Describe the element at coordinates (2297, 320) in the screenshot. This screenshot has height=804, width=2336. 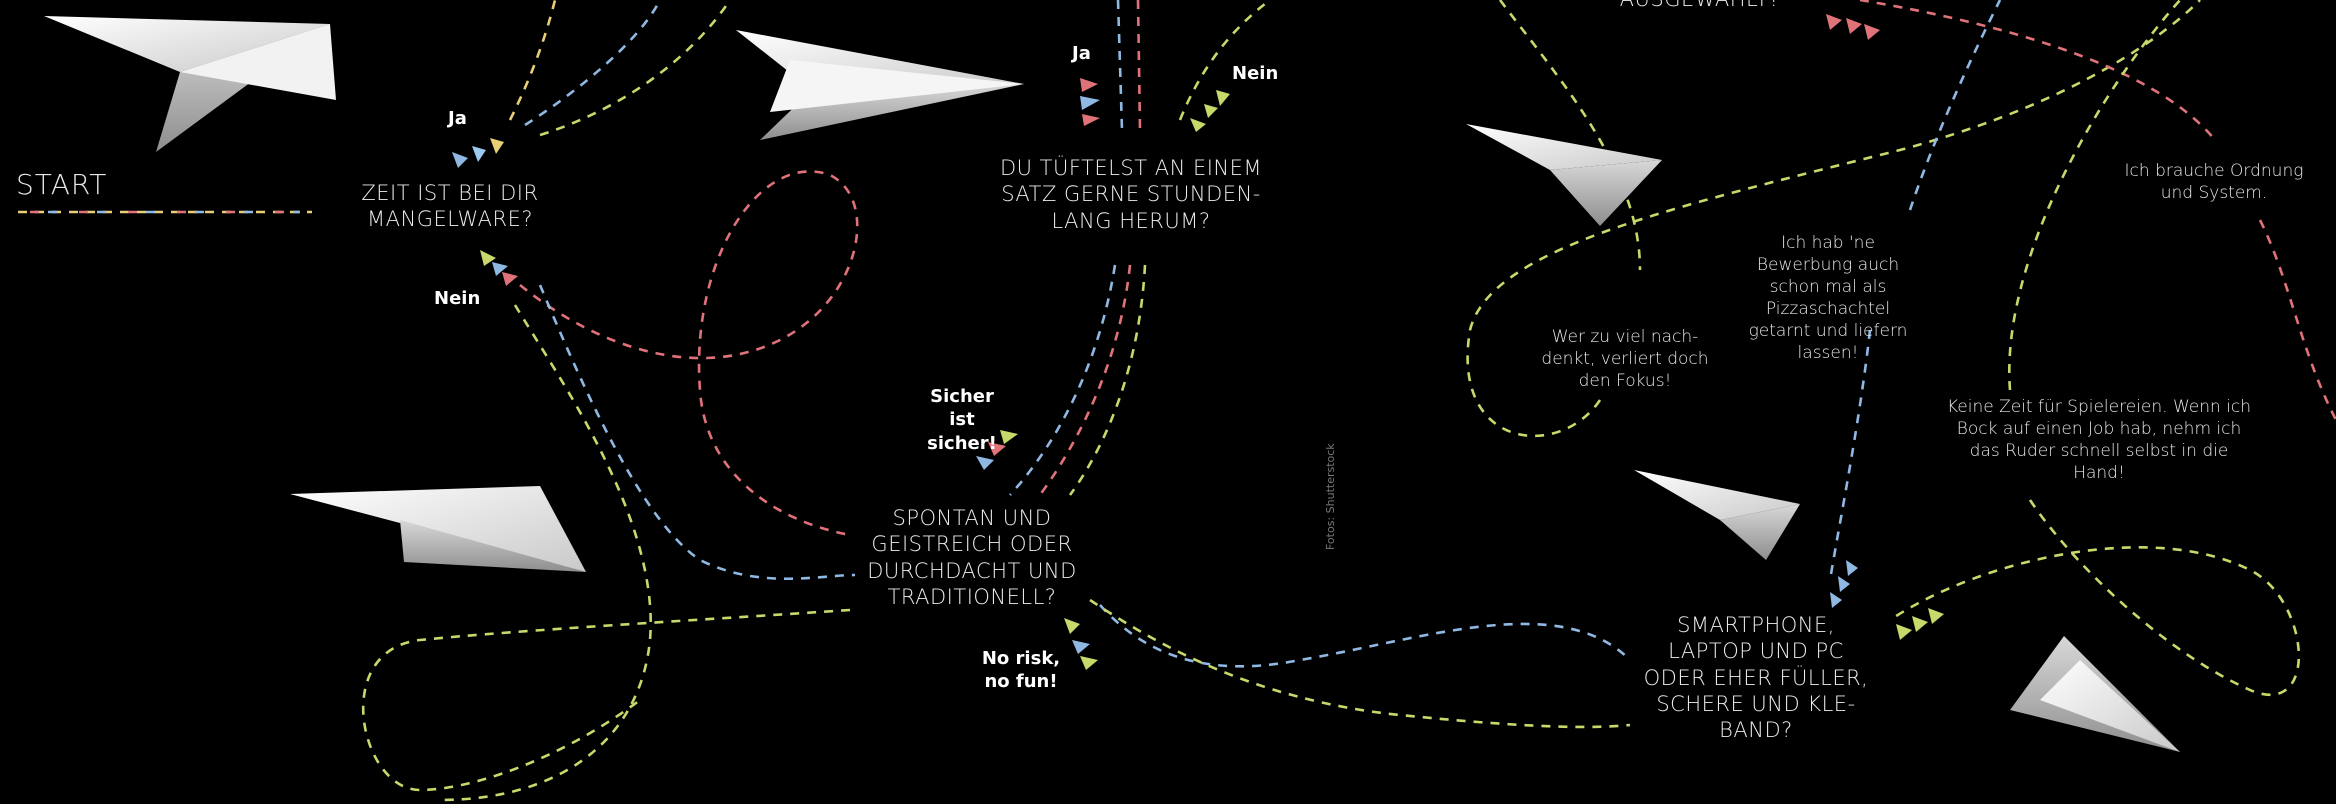
I see `path-ordnung-red-right` at that location.